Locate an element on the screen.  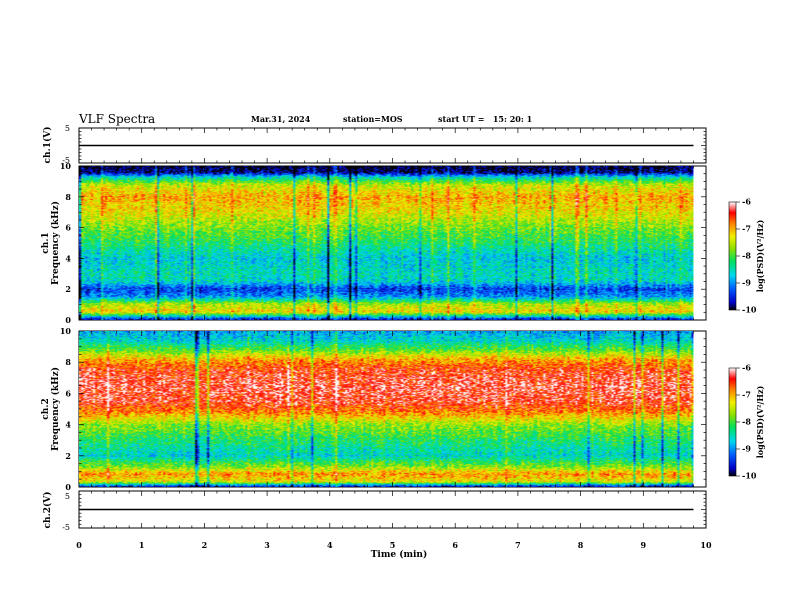
x-tick-label: 1 is located at coordinates (142, 545).